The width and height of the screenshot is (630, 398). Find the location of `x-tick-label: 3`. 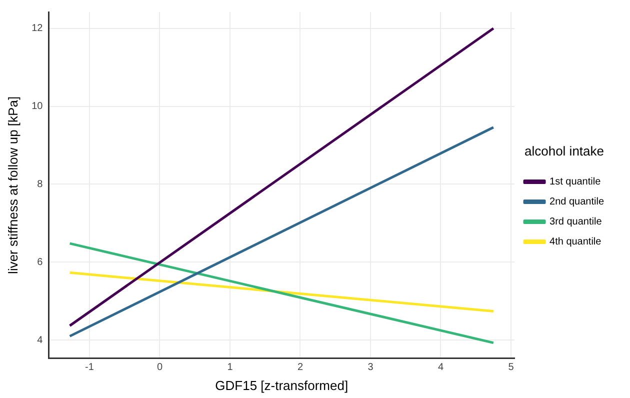

x-tick-label: 3 is located at coordinates (371, 368).